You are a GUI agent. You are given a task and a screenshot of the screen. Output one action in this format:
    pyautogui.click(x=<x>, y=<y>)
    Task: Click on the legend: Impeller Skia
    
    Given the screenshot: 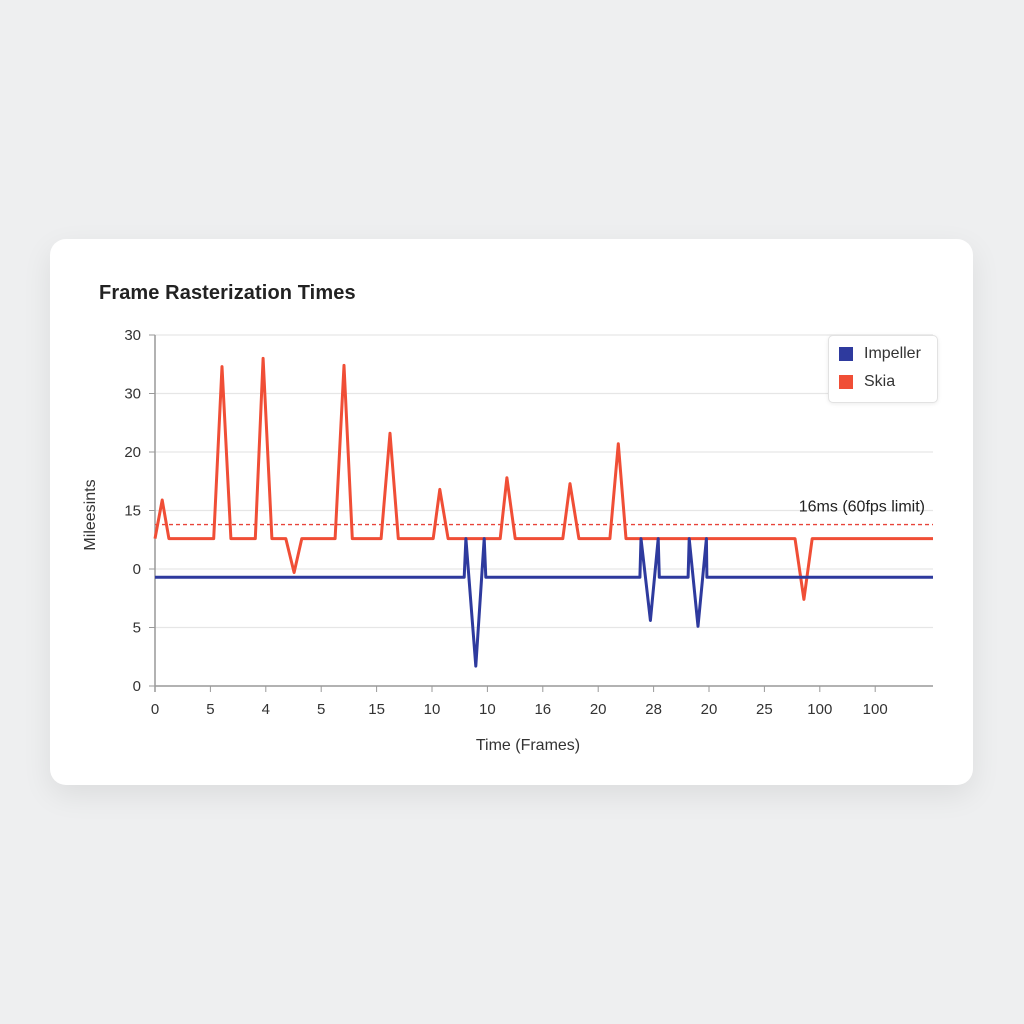 What is the action you would take?
    pyautogui.click(x=883, y=369)
    